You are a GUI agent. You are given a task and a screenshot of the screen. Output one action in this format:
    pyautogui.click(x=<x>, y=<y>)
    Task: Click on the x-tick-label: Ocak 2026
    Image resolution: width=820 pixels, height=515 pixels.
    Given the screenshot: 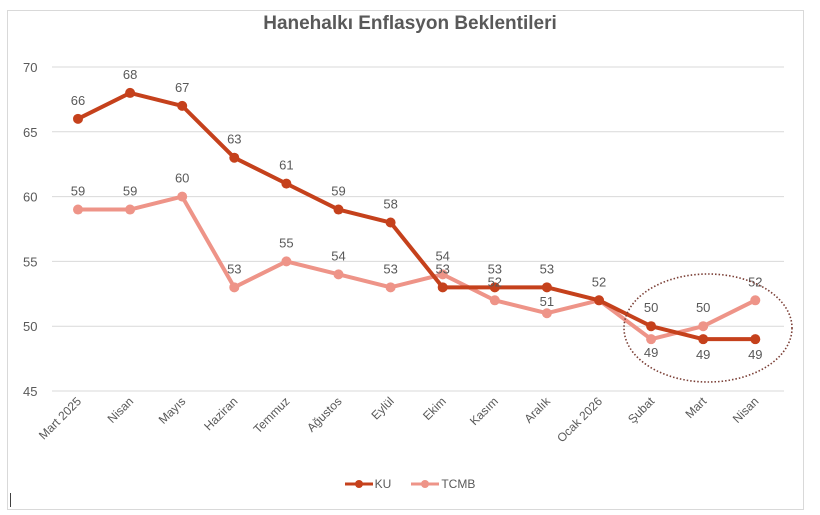 What is the action you would take?
    pyautogui.click(x=579, y=419)
    